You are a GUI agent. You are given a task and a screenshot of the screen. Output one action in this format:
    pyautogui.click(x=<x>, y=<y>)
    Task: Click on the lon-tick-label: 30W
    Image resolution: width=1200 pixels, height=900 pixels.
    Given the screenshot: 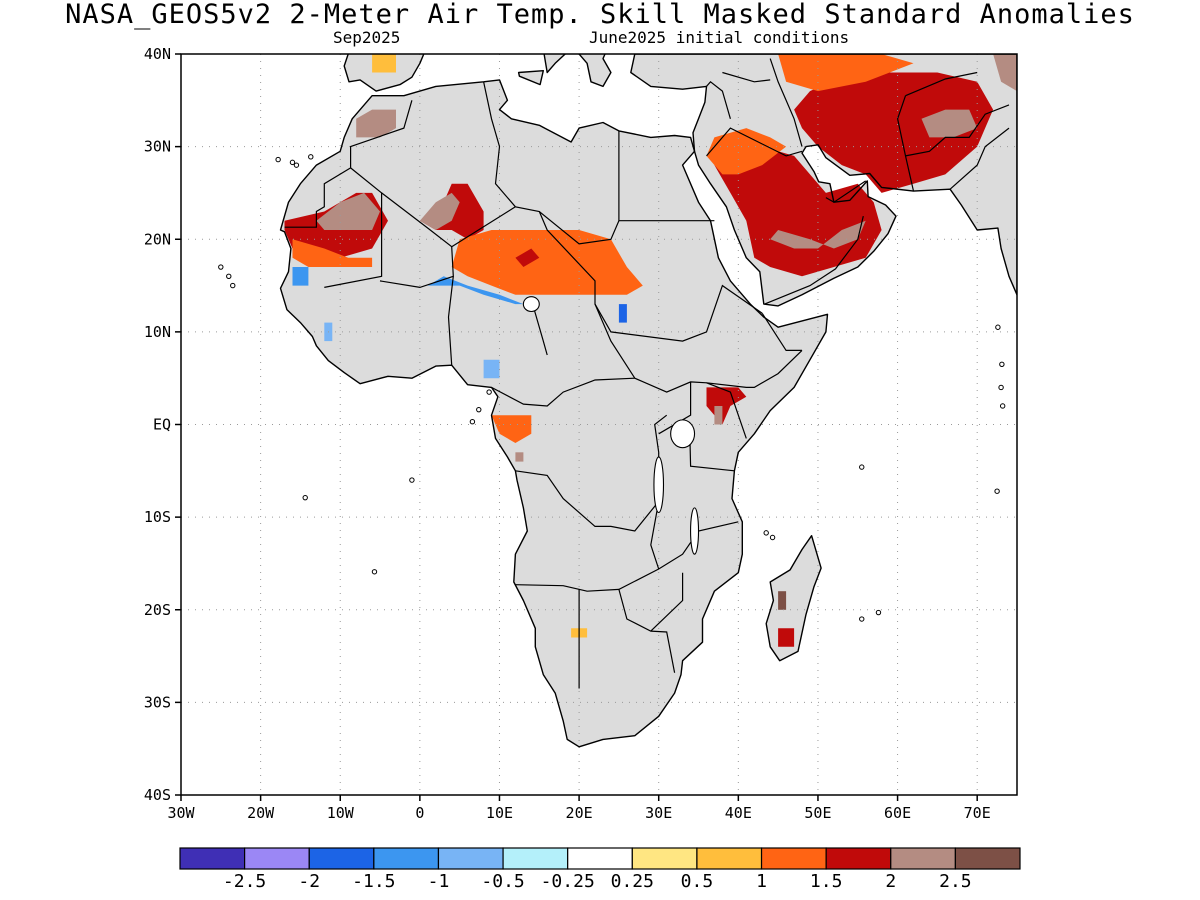 What is the action you would take?
    pyautogui.click(x=181, y=813)
    